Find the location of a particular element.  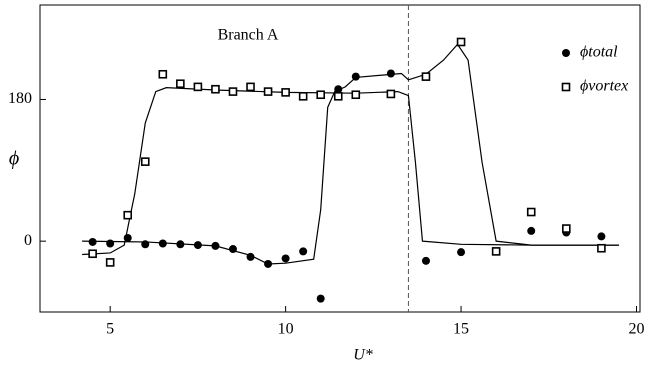

x-tick-label: 15 is located at coordinates (461, 329).